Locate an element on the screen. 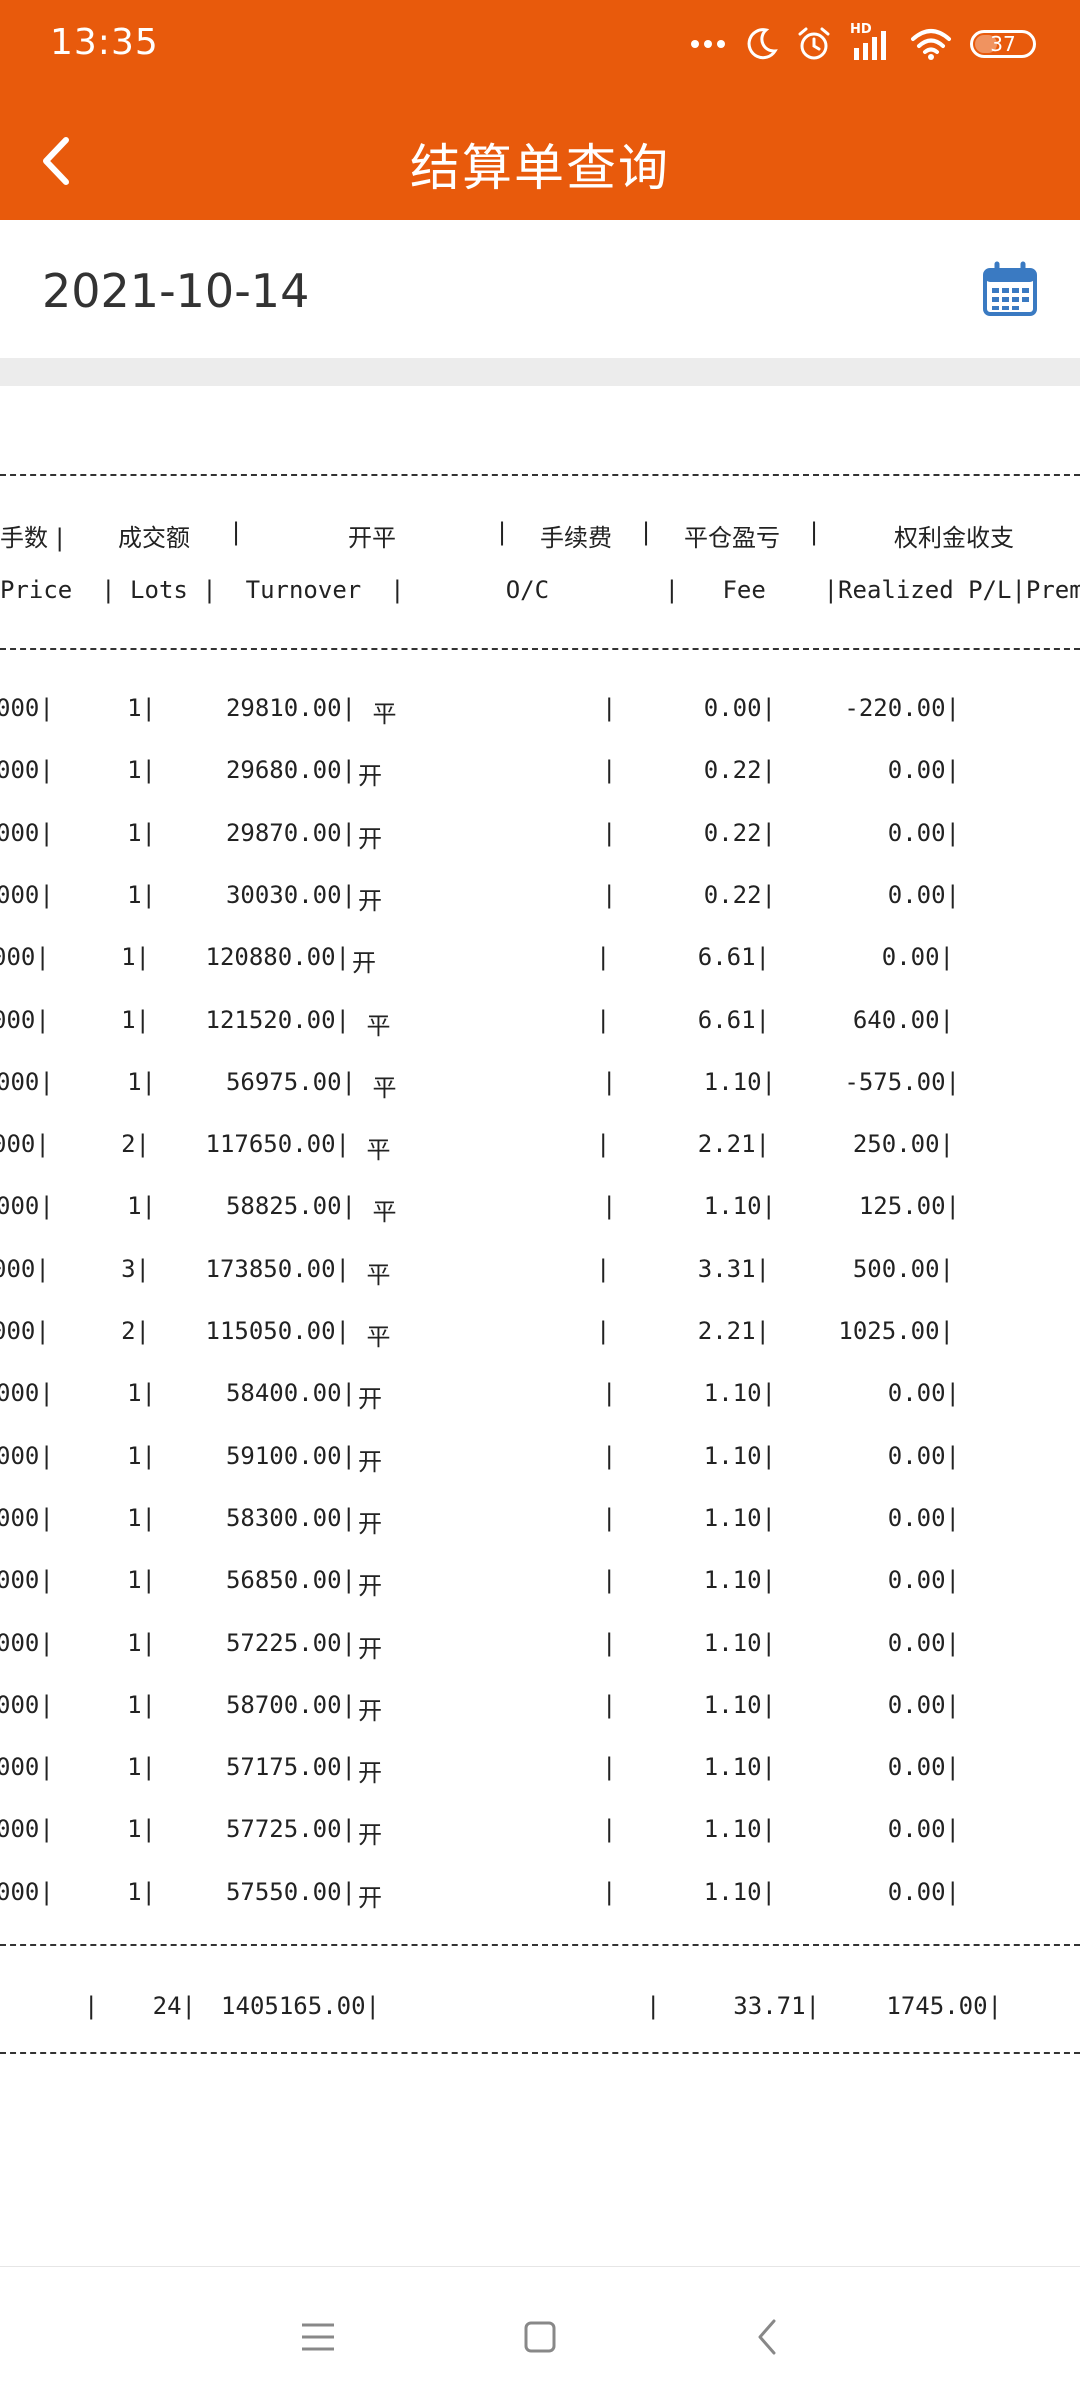 The width and height of the screenshot is (1080, 2401). selected-date: 2021-10-14 is located at coordinates (176, 291).